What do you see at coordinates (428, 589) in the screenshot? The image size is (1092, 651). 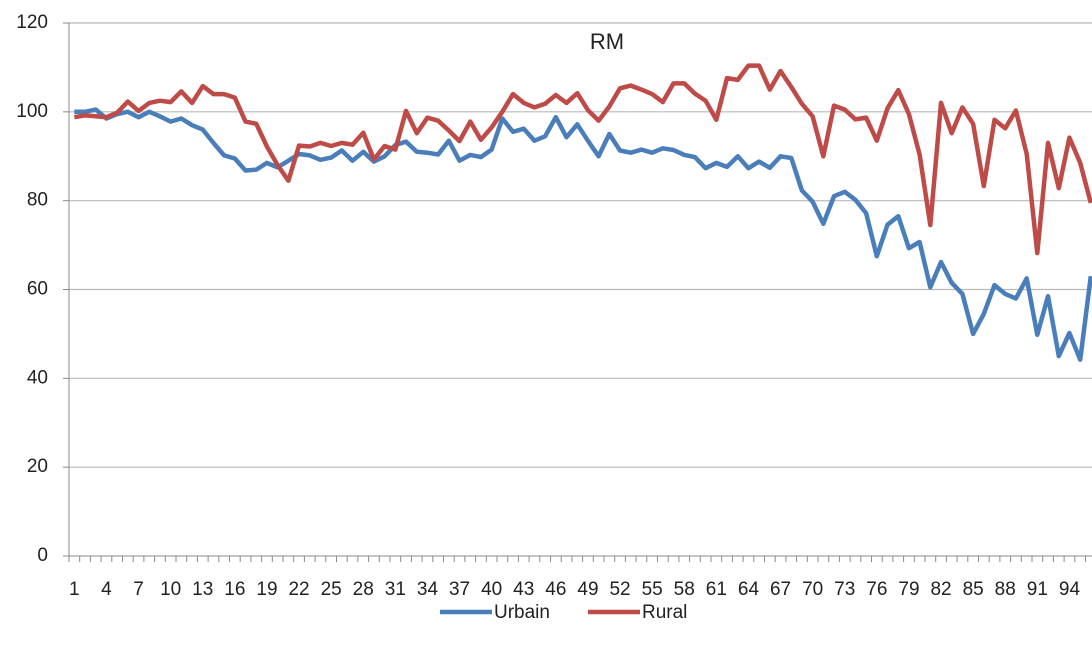 I see `x-tick-label: 34` at bounding box center [428, 589].